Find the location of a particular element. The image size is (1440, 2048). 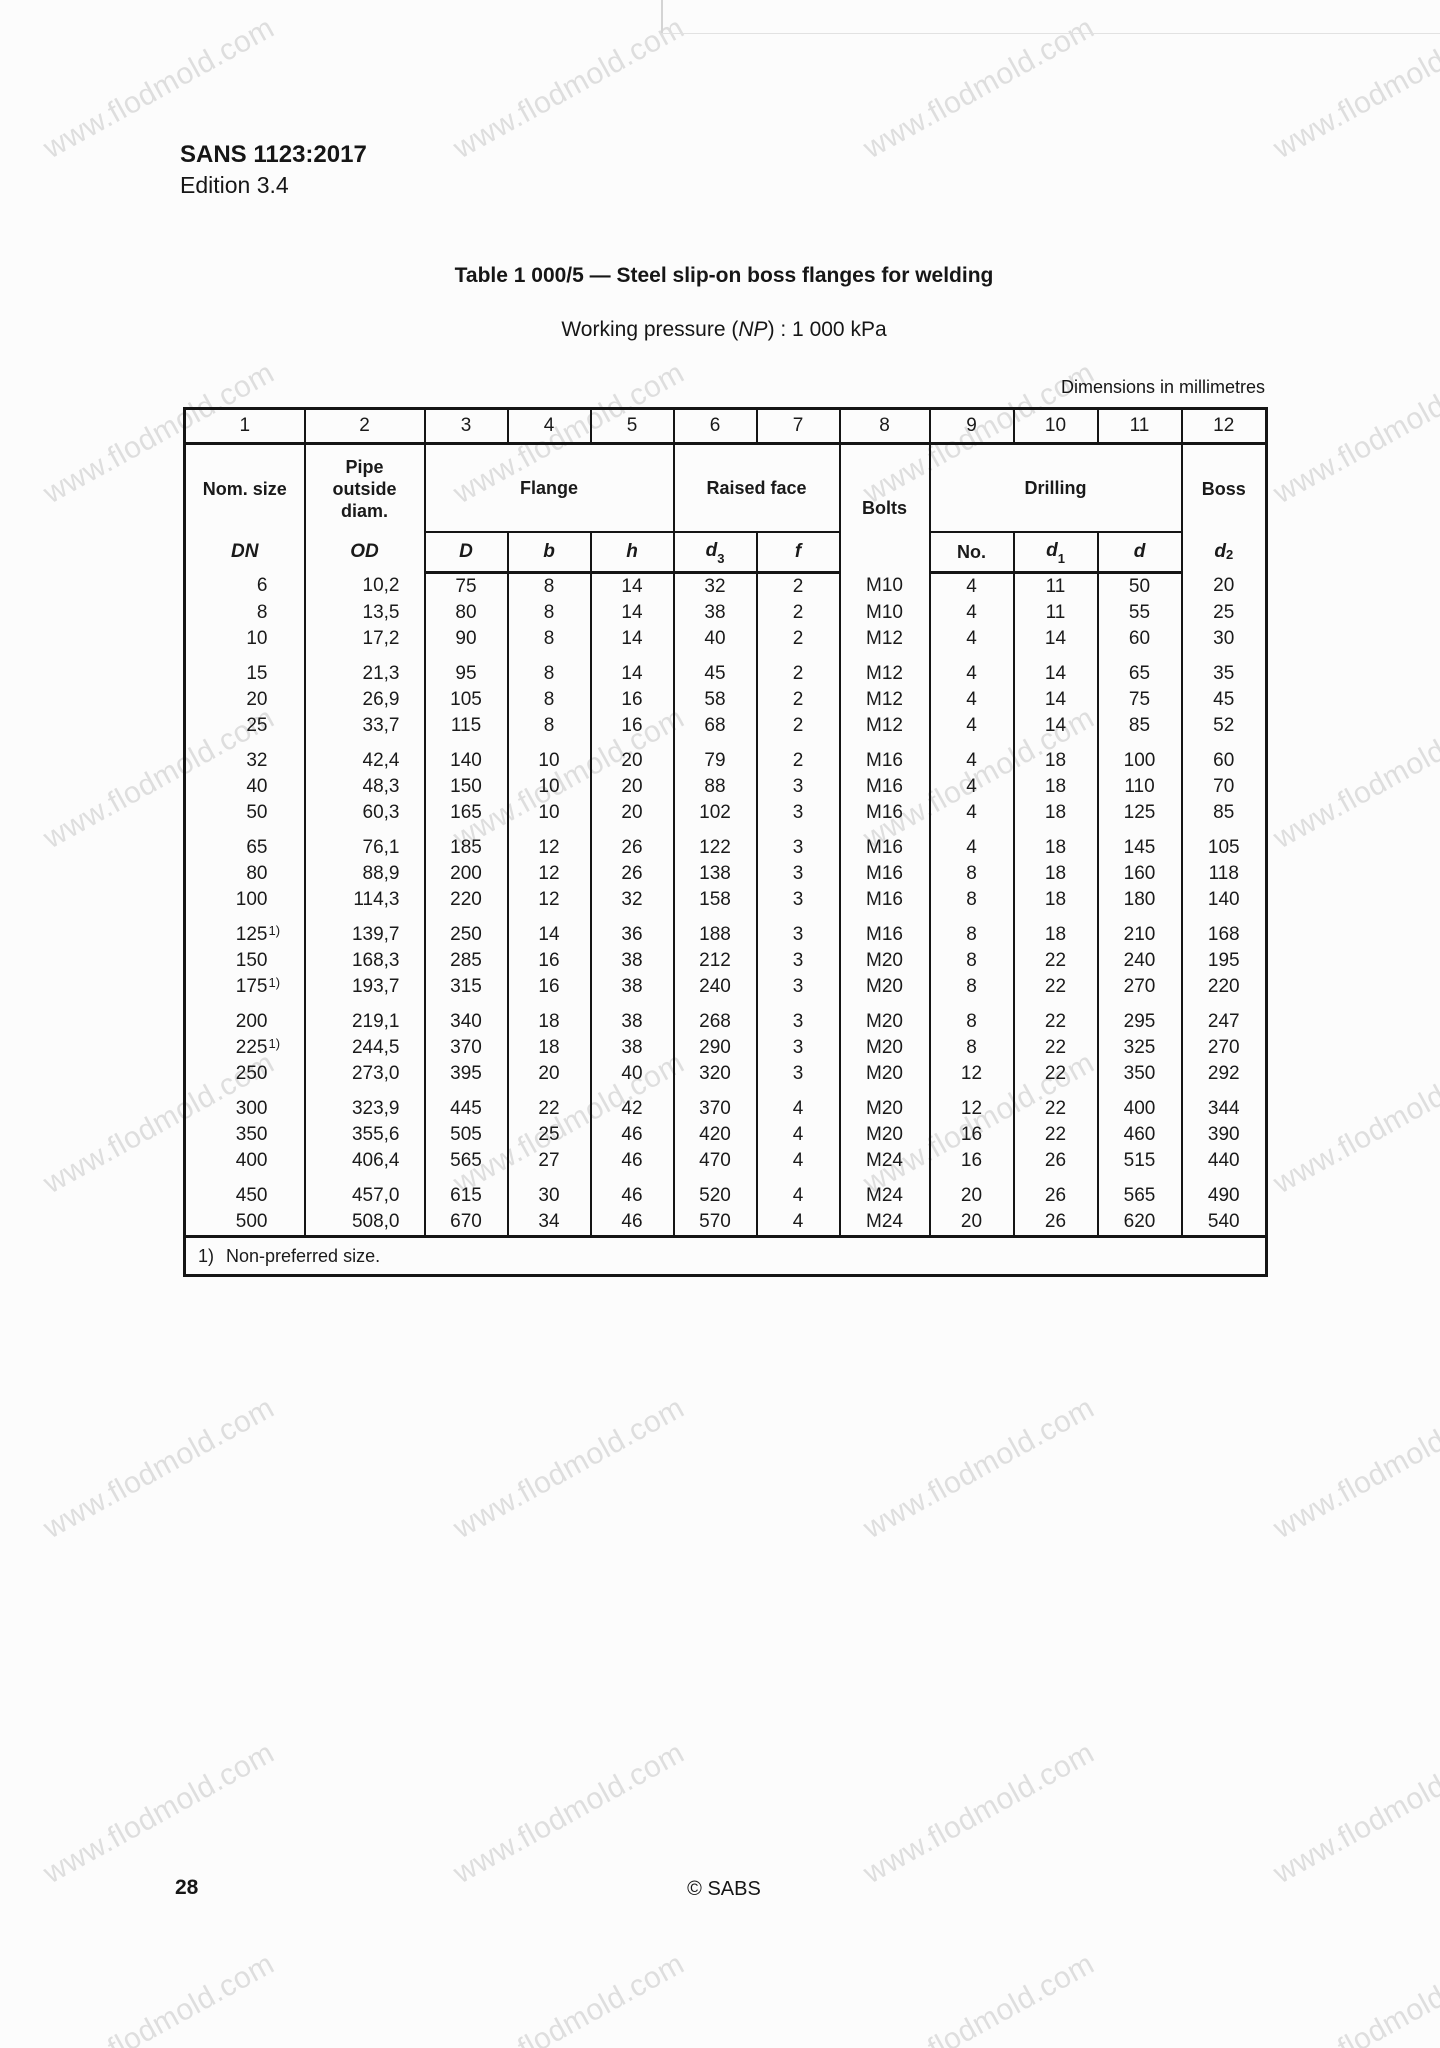

cell-raised-f: 2 is located at coordinates (798, 639).